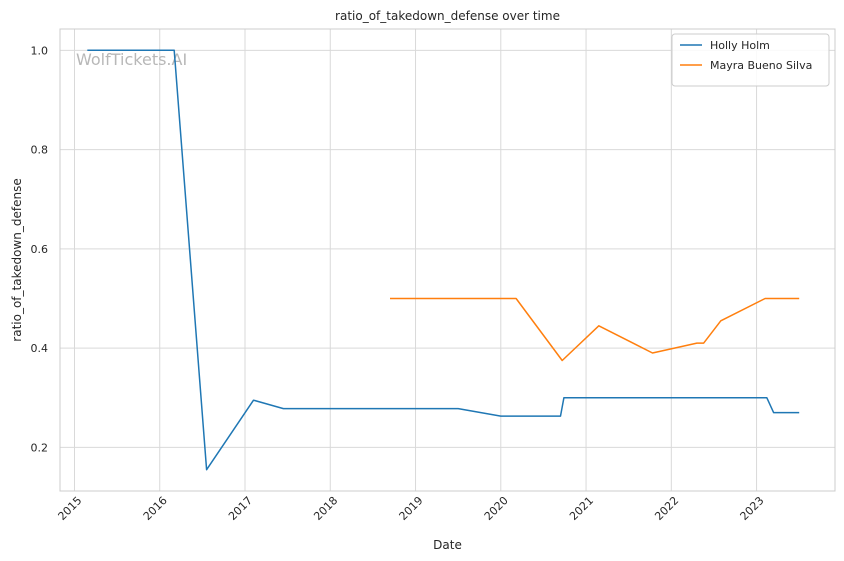 This screenshot has height=561, width=844. Describe the element at coordinates (131, 59) in the screenshot. I see `watermark-text: WolfTickets.AI` at that location.